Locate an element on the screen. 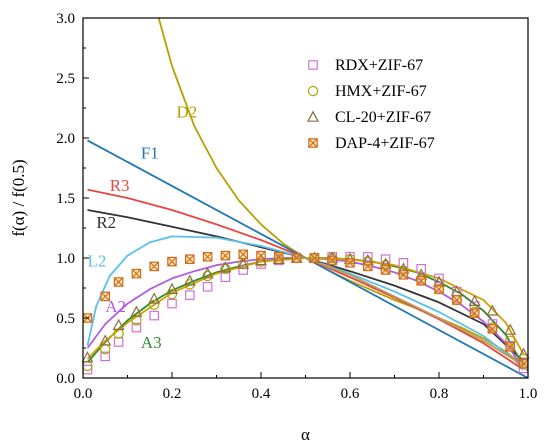  data-point-s3-9-stroke-b is located at coordinates (243, 254).